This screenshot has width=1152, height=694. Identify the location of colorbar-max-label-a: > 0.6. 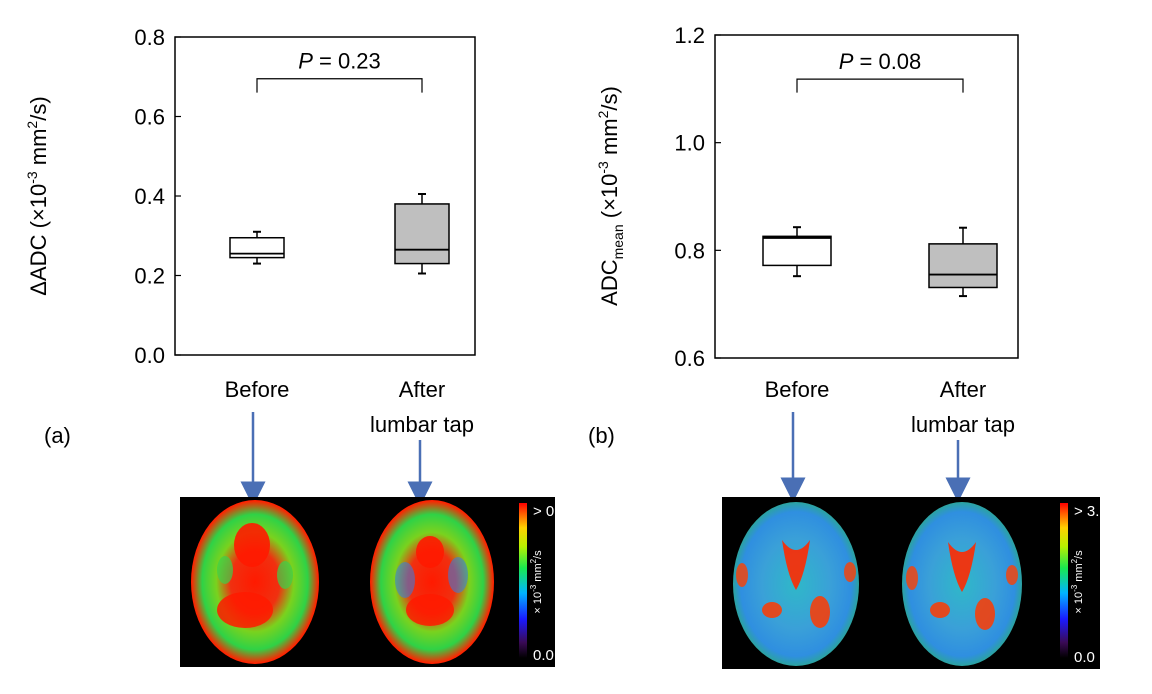
(550, 511).